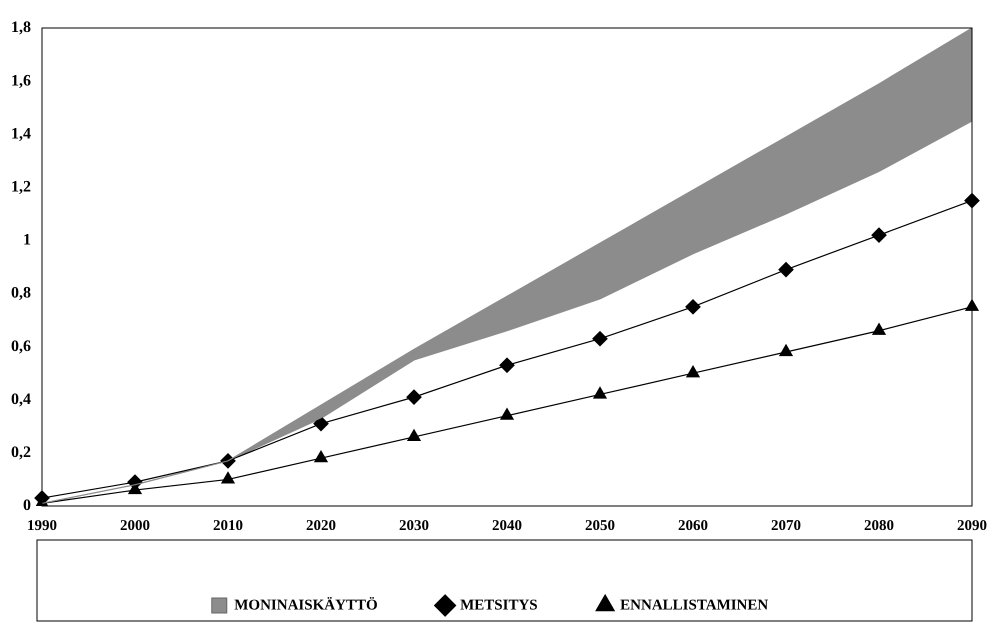 This screenshot has height=635, width=1000. What do you see at coordinates (499, 605) in the screenshot?
I see `legend-label: METSITYS` at bounding box center [499, 605].